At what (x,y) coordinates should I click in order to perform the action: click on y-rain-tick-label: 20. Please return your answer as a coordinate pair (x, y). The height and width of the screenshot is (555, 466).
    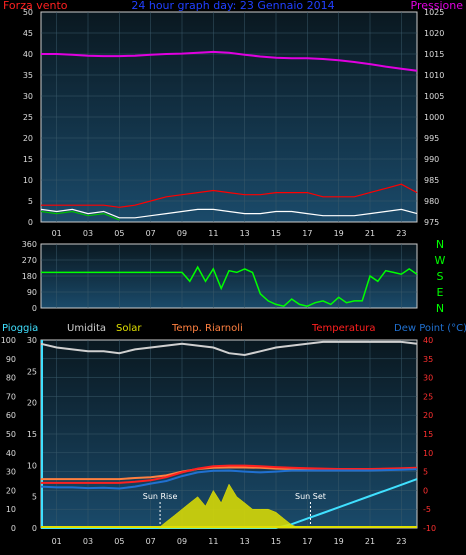
    Looking at the image, I should click on (11, 490).